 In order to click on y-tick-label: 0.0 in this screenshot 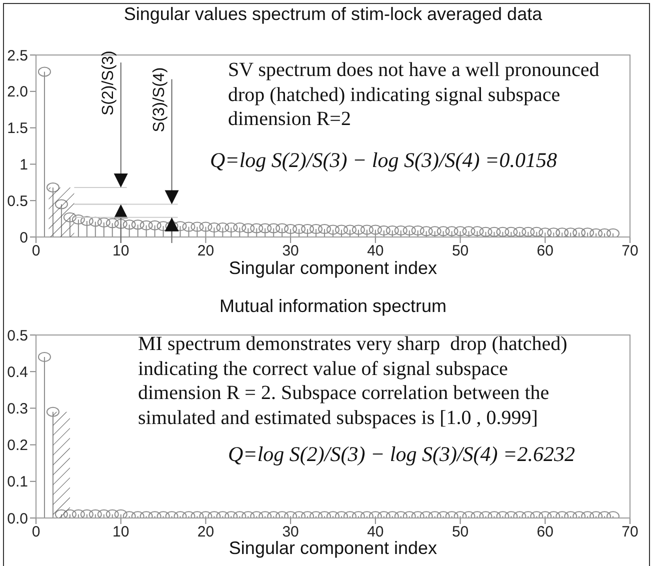, I will do `click(17, 519)`.